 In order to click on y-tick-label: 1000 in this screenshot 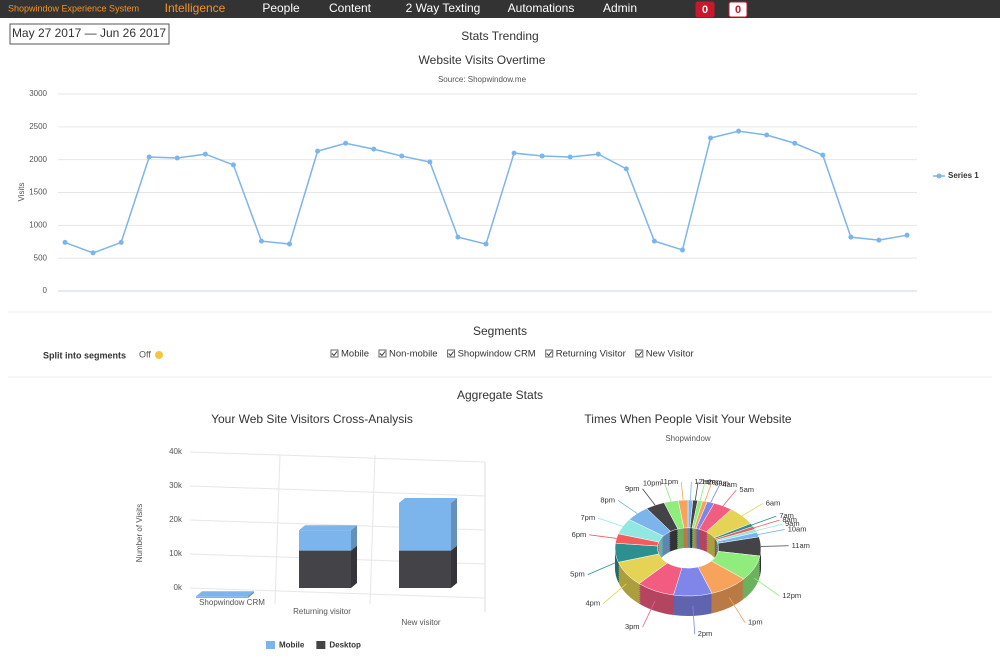, I will do `click(38, 224)`.